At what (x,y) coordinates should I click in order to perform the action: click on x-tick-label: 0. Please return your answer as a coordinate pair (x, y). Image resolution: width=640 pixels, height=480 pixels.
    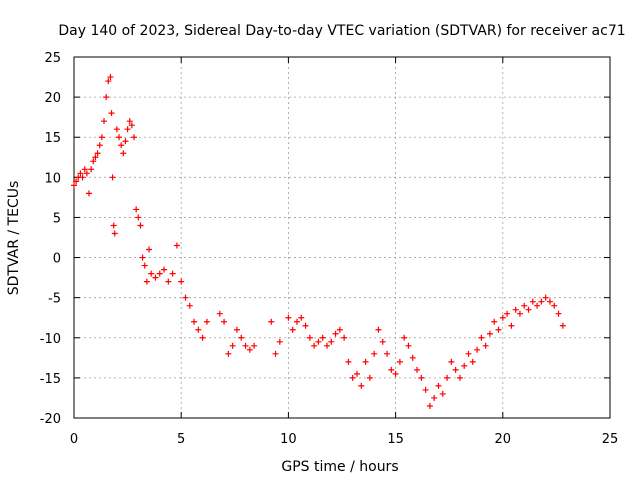
    Looking at the image, I should click on (74, 439).